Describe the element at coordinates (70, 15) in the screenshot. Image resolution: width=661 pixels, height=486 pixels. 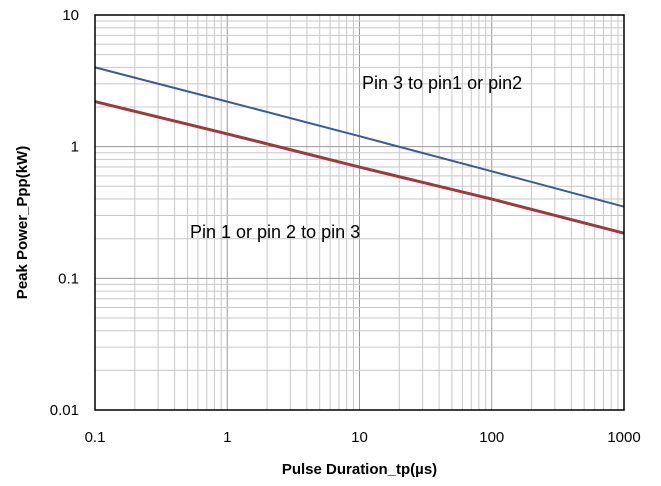
I see `y-tick-label: 10` at that location.